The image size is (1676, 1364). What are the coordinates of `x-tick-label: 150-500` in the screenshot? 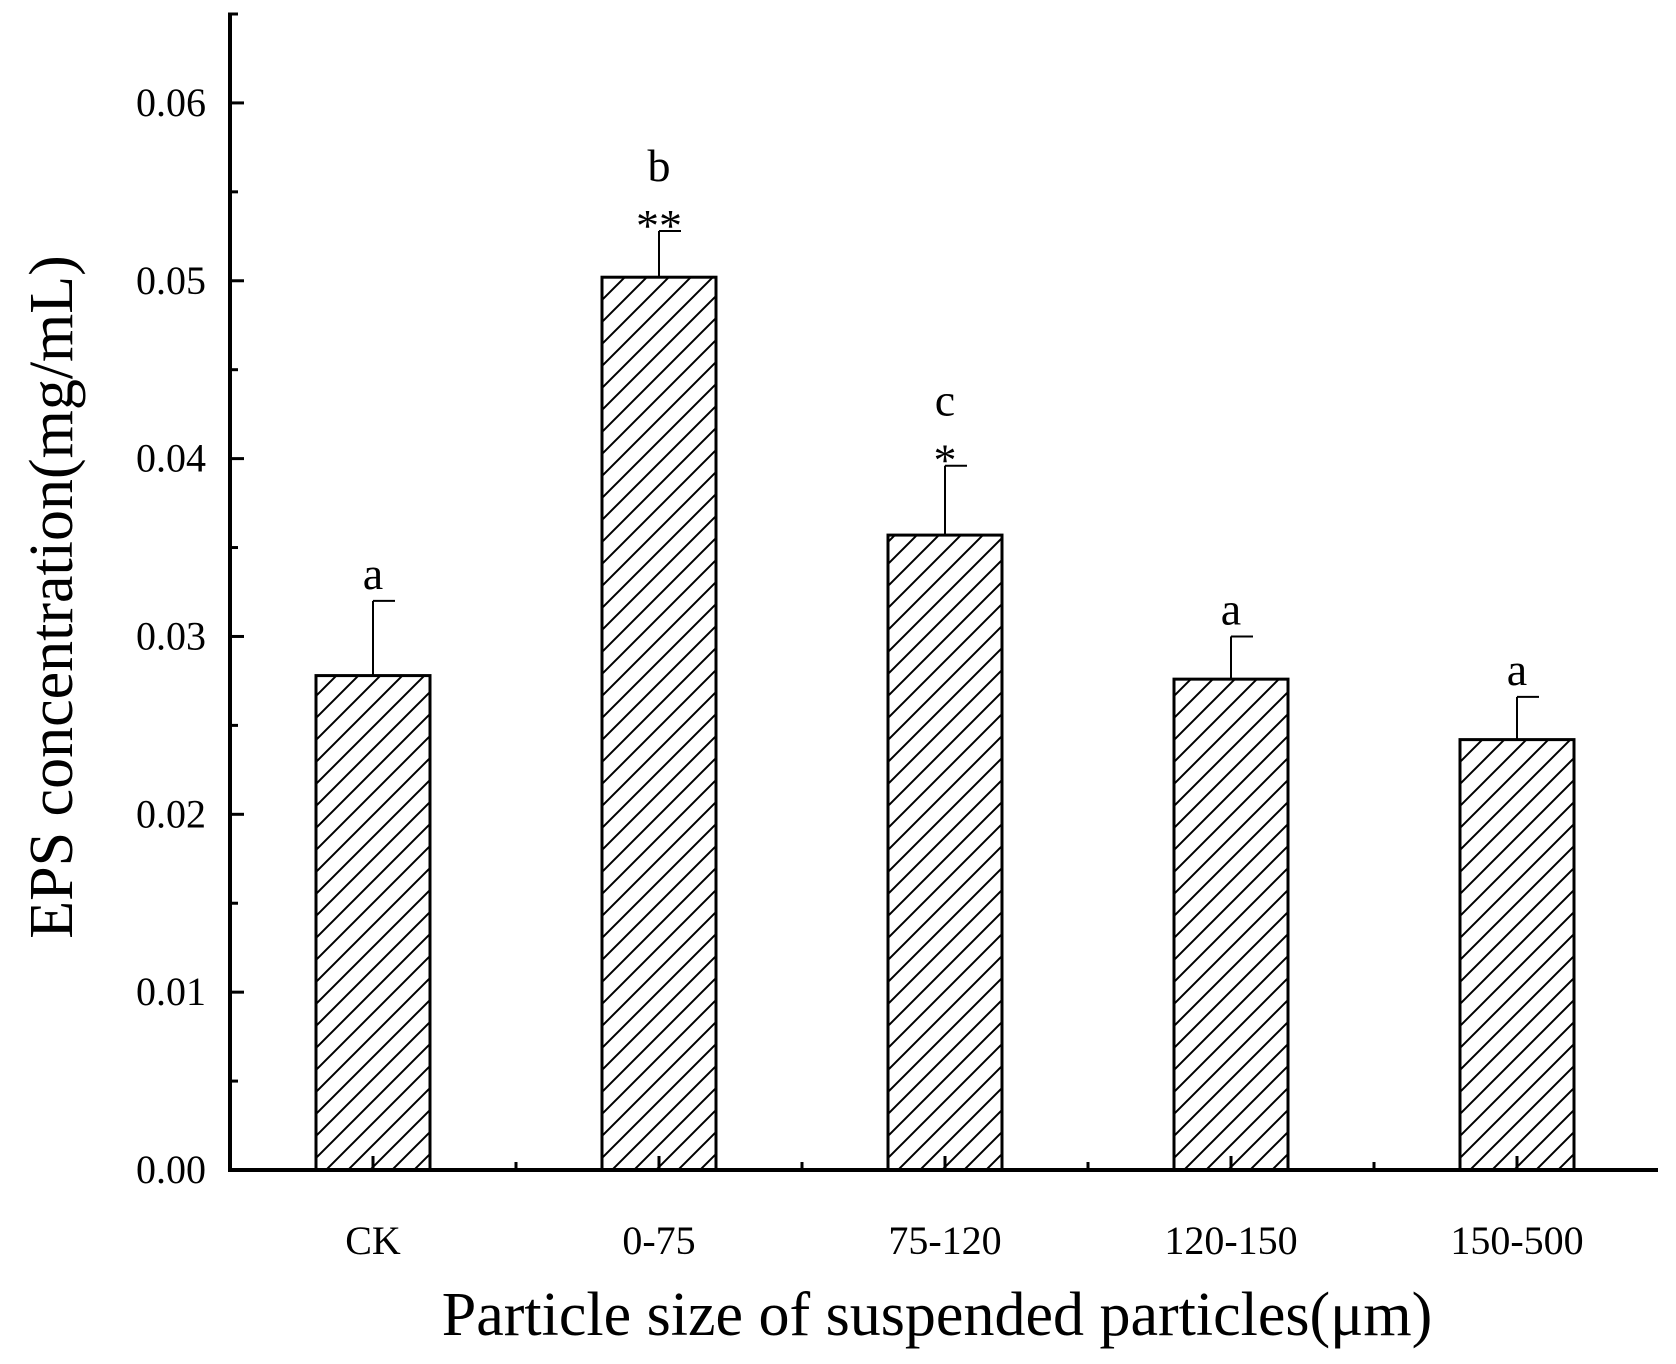 It's located at (1516, 1240).